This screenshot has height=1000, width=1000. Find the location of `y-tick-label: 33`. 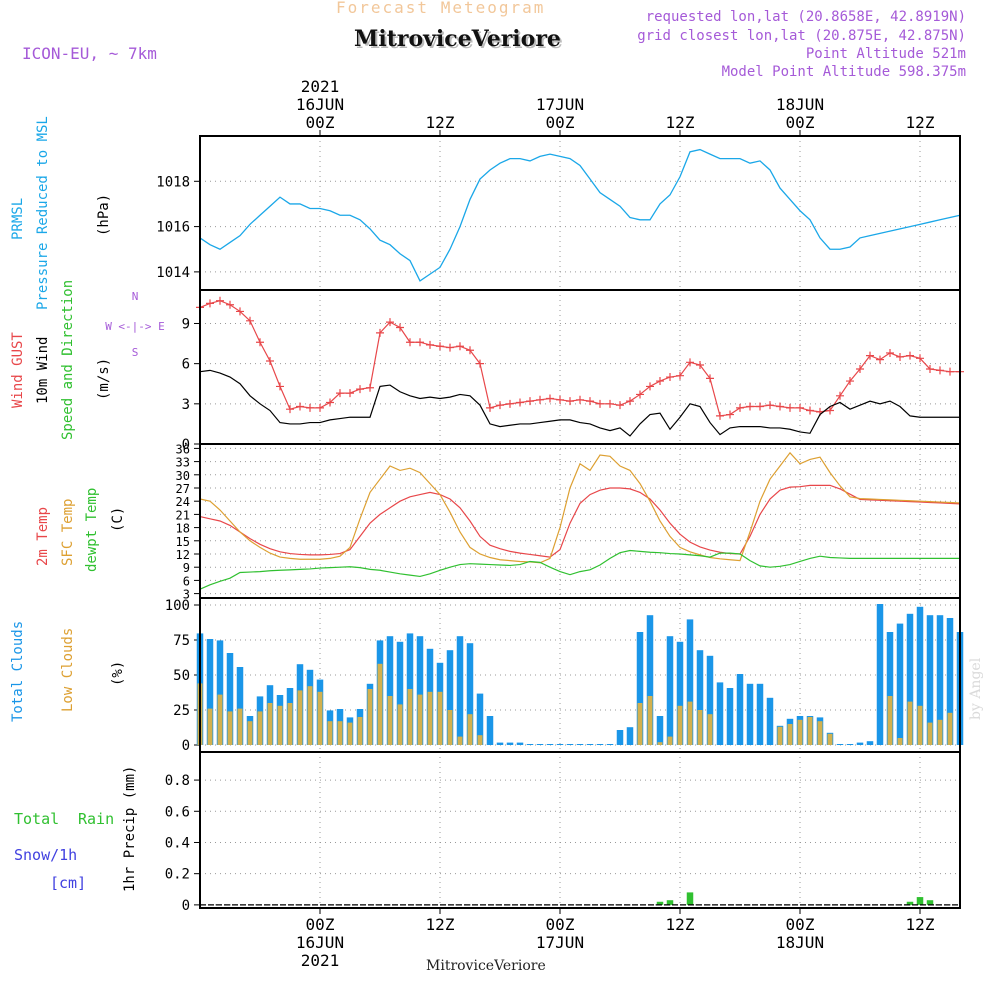

y-tick-label: 33 is located at coordinates (183, 463).